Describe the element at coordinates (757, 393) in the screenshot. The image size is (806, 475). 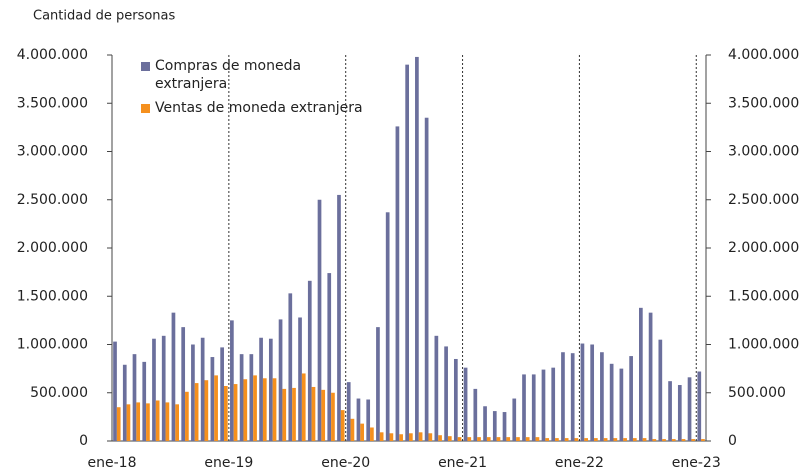
I see `y2-tick-label: 500.000` at that location.